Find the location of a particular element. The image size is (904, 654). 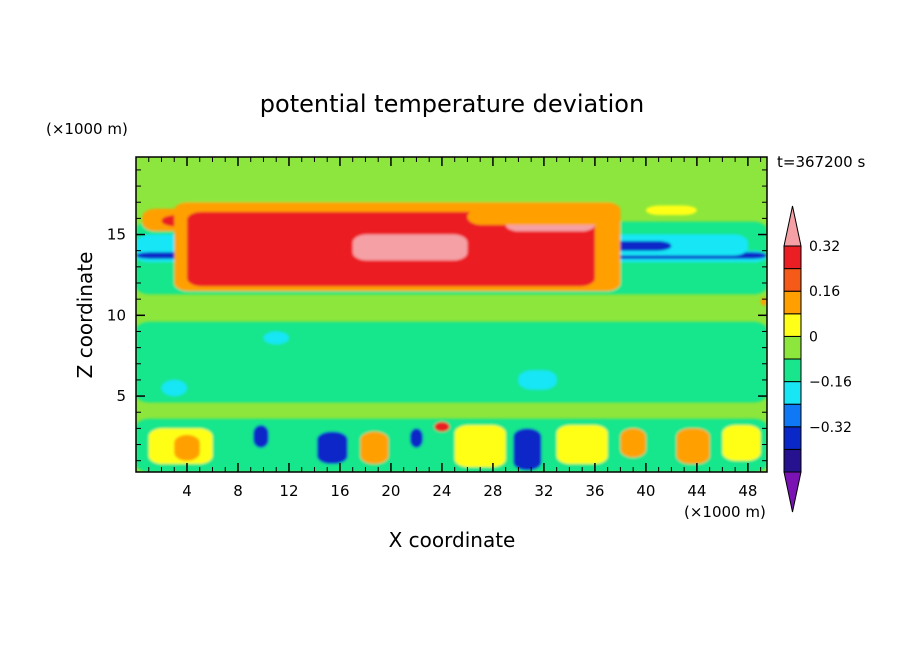

x-tick-label: 20 is located at coordinates (390, 491).